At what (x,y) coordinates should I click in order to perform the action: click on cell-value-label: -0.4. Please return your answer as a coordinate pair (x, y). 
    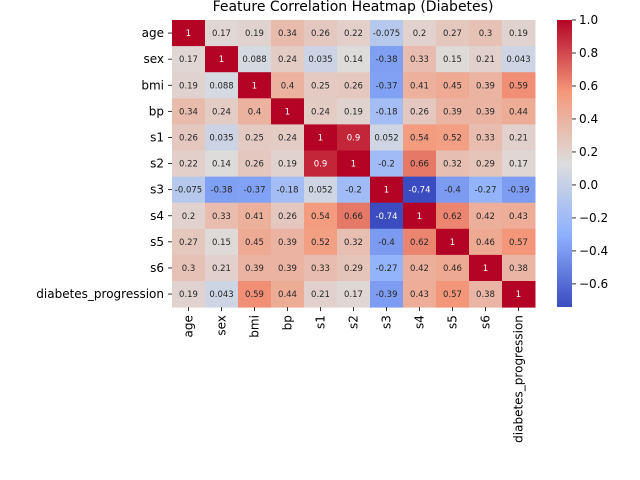
    Looking at the image, I should click on (452, 191).